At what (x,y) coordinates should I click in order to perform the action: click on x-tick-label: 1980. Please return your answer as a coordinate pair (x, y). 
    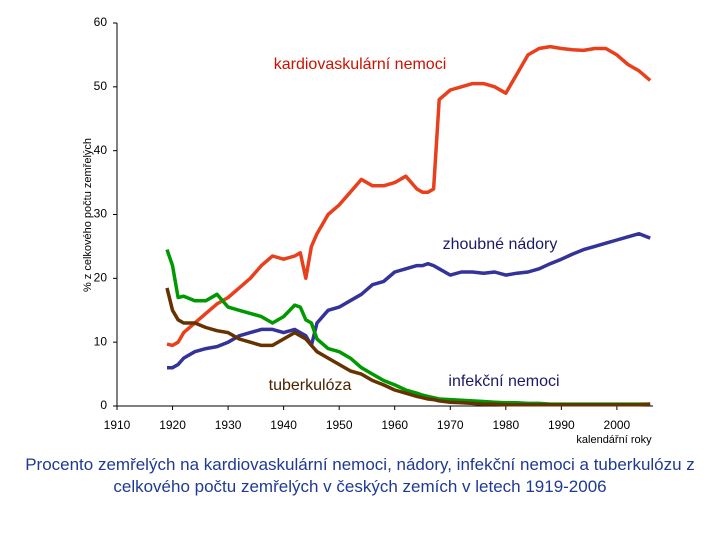
    Looking at the image, I should click on (505, 425).